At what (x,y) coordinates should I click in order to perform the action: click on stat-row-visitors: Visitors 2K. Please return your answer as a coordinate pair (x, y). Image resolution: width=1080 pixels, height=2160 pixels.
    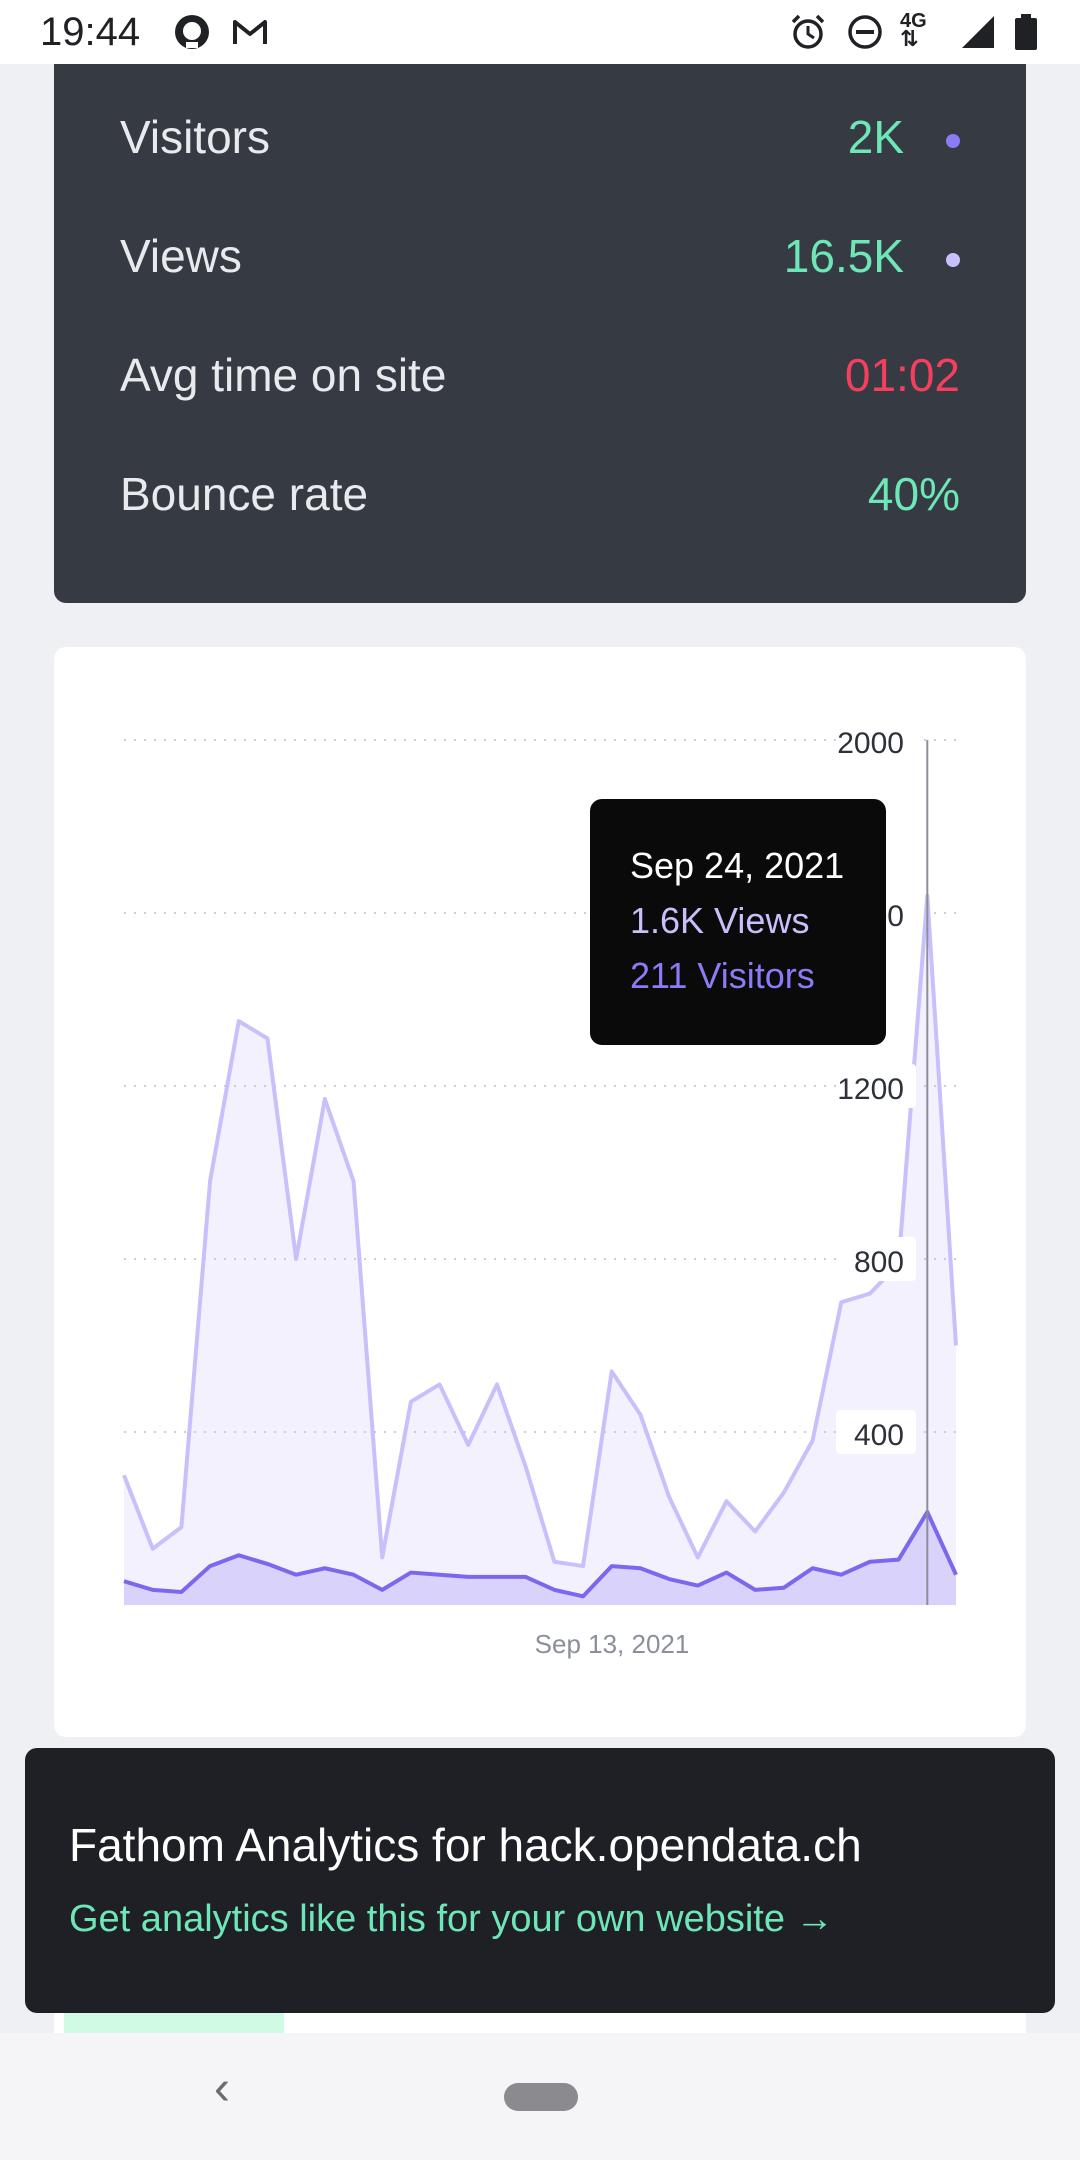
    Looking at the image, I should click on (540, 140).